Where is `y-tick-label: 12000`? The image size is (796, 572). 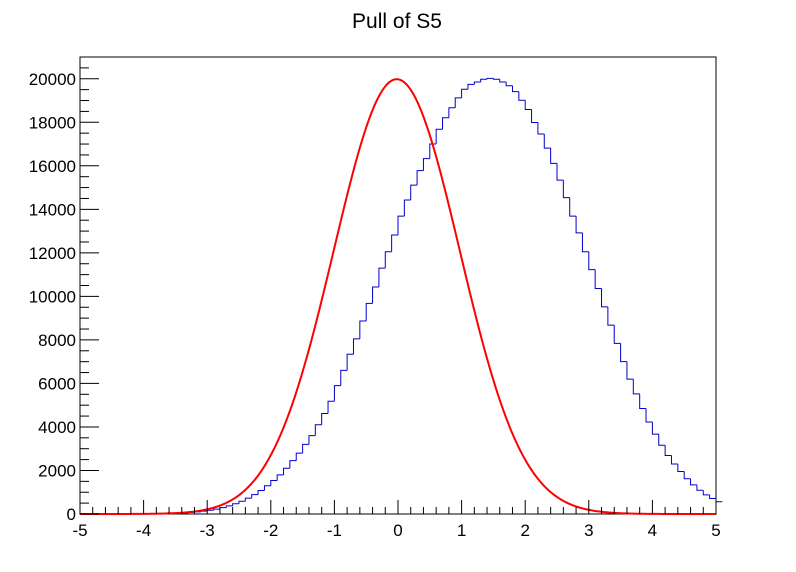
y-tick-label: 12000 is located at coordinates (52, 253).